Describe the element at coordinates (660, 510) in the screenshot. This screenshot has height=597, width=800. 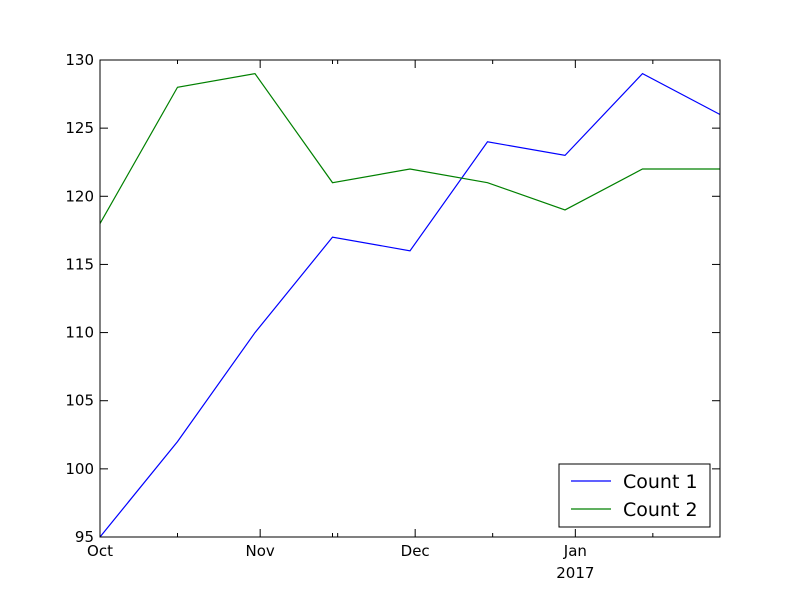
I see `legend-label-2: Count 2` at that location.